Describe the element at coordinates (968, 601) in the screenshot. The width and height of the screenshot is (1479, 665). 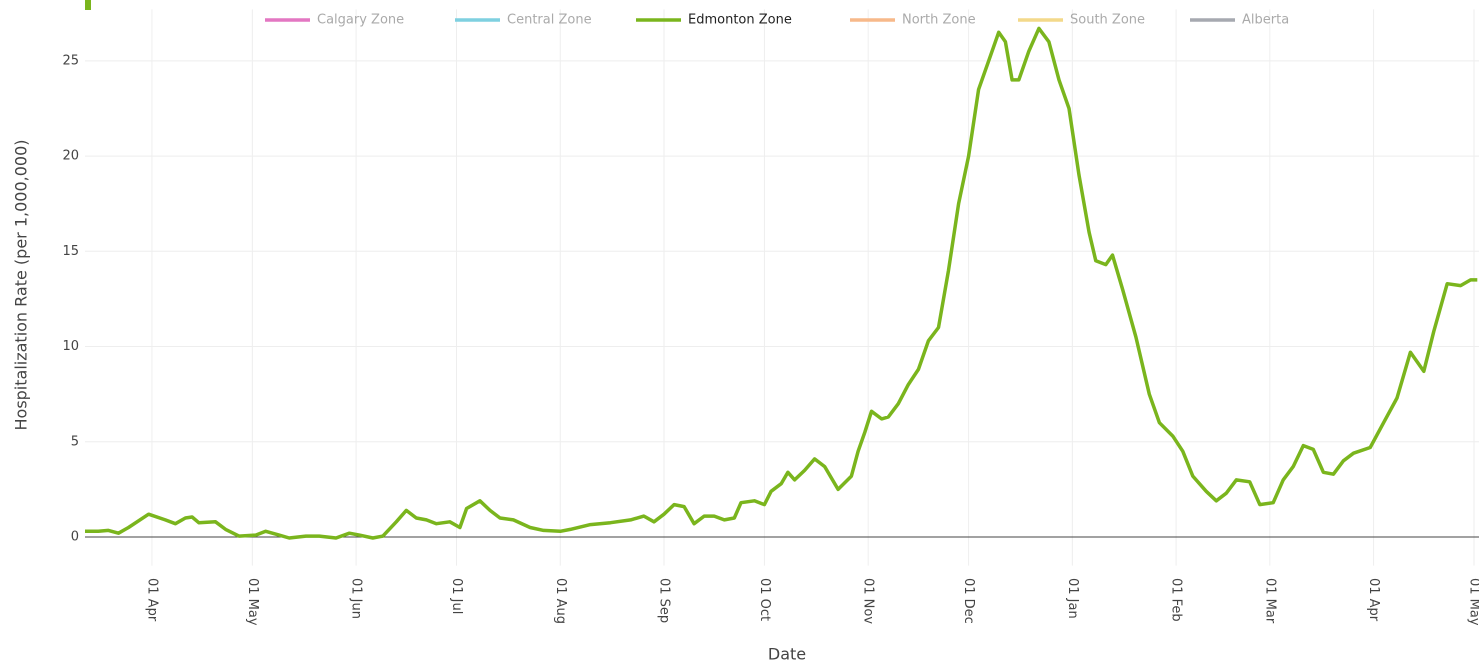
I see `x-tick-label: 01 Dec` at that location.